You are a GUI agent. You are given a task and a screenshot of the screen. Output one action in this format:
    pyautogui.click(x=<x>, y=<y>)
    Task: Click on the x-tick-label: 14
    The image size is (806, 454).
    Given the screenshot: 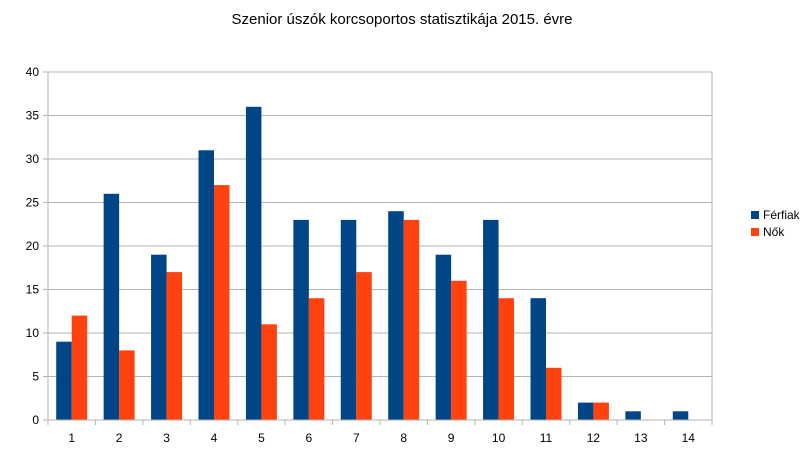 What is the action you would take?
    pyautogui.click(x=689, y=438)
    